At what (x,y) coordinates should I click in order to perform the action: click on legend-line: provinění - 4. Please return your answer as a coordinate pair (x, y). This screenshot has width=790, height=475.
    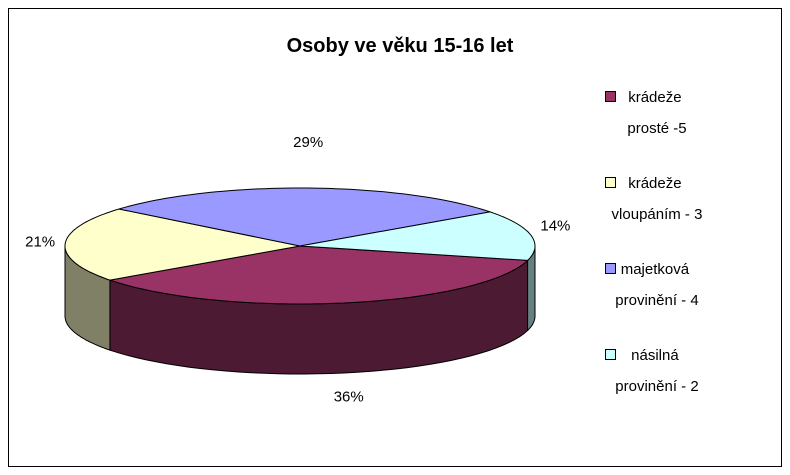
    Looking at the image, I should click on (656, 300).